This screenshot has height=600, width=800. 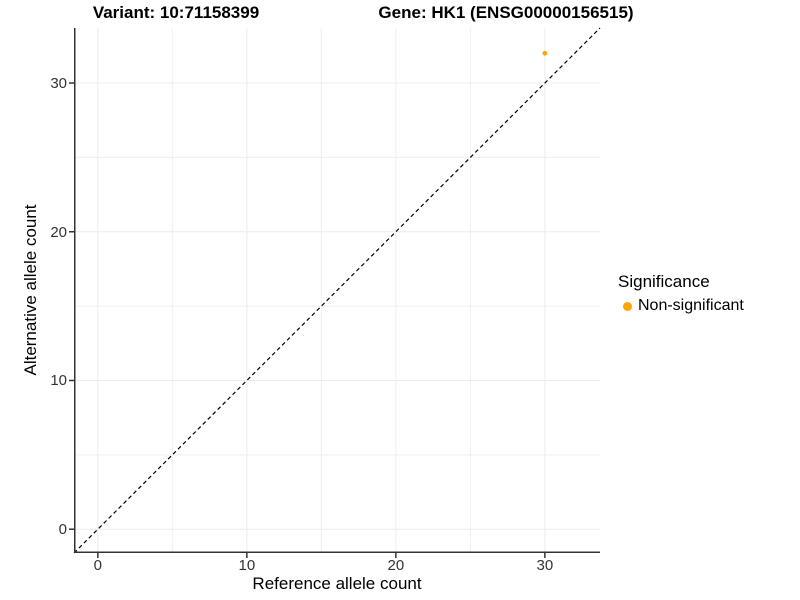 What do you see at coordinates (97, 565) in the screenshot?
I see `x-tick-label: 0` at bounding box center [97, 565].